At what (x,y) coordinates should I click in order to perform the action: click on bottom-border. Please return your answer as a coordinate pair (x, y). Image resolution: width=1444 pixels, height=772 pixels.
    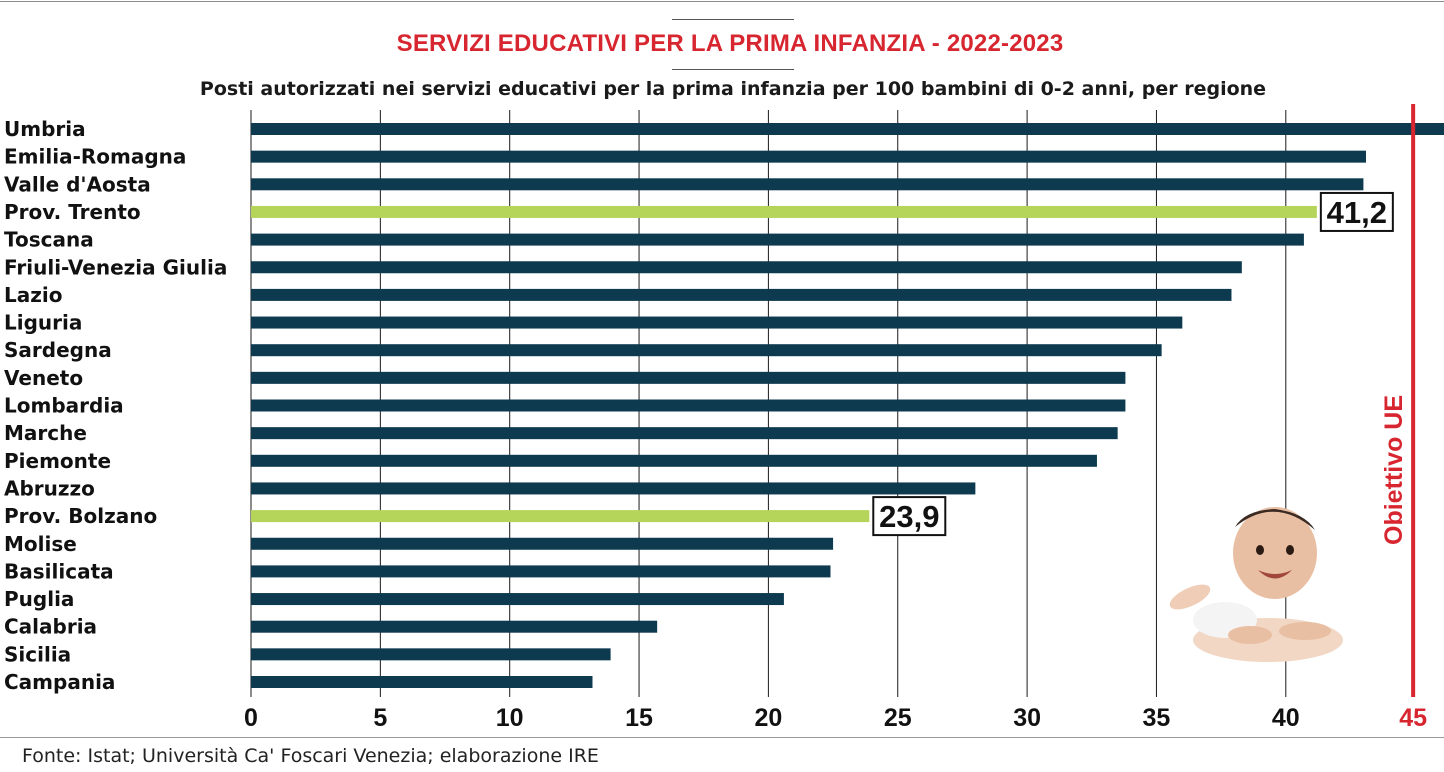
    Looking at the image, I should click on (722, 737).